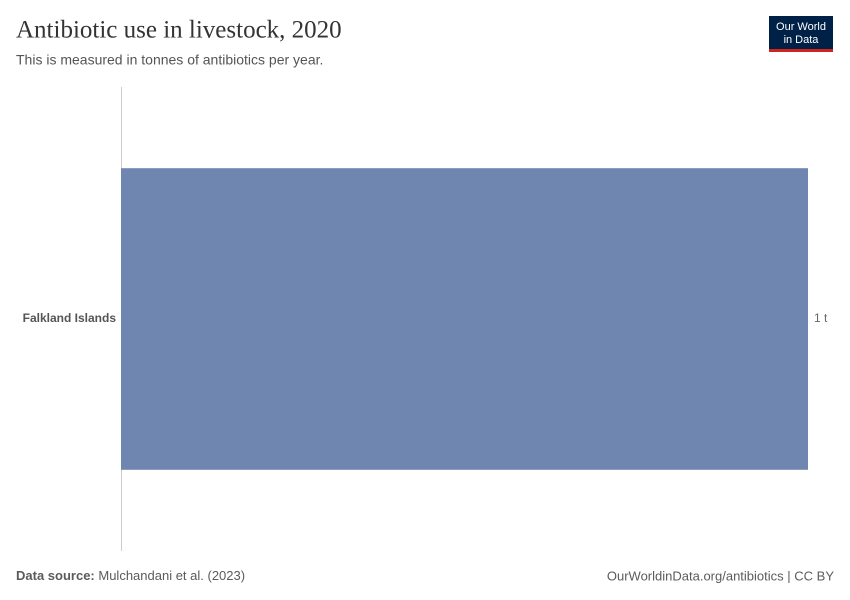 The image size is (850, 600). Describe the element at coordinates (720, 575) in the screenshot. I see `license: OurWorldinData.org/antibiotics | CC BY` at that location.